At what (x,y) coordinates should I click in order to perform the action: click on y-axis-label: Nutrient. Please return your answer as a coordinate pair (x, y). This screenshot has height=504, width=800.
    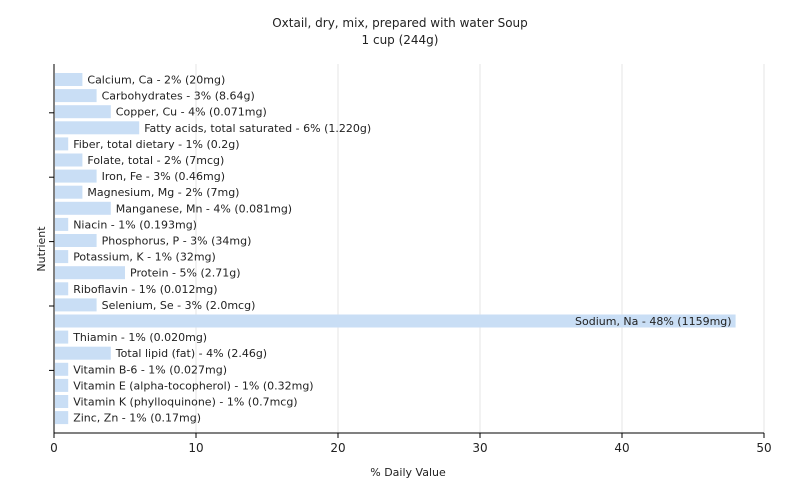
    Looking at the image, I should click on (41, 249).